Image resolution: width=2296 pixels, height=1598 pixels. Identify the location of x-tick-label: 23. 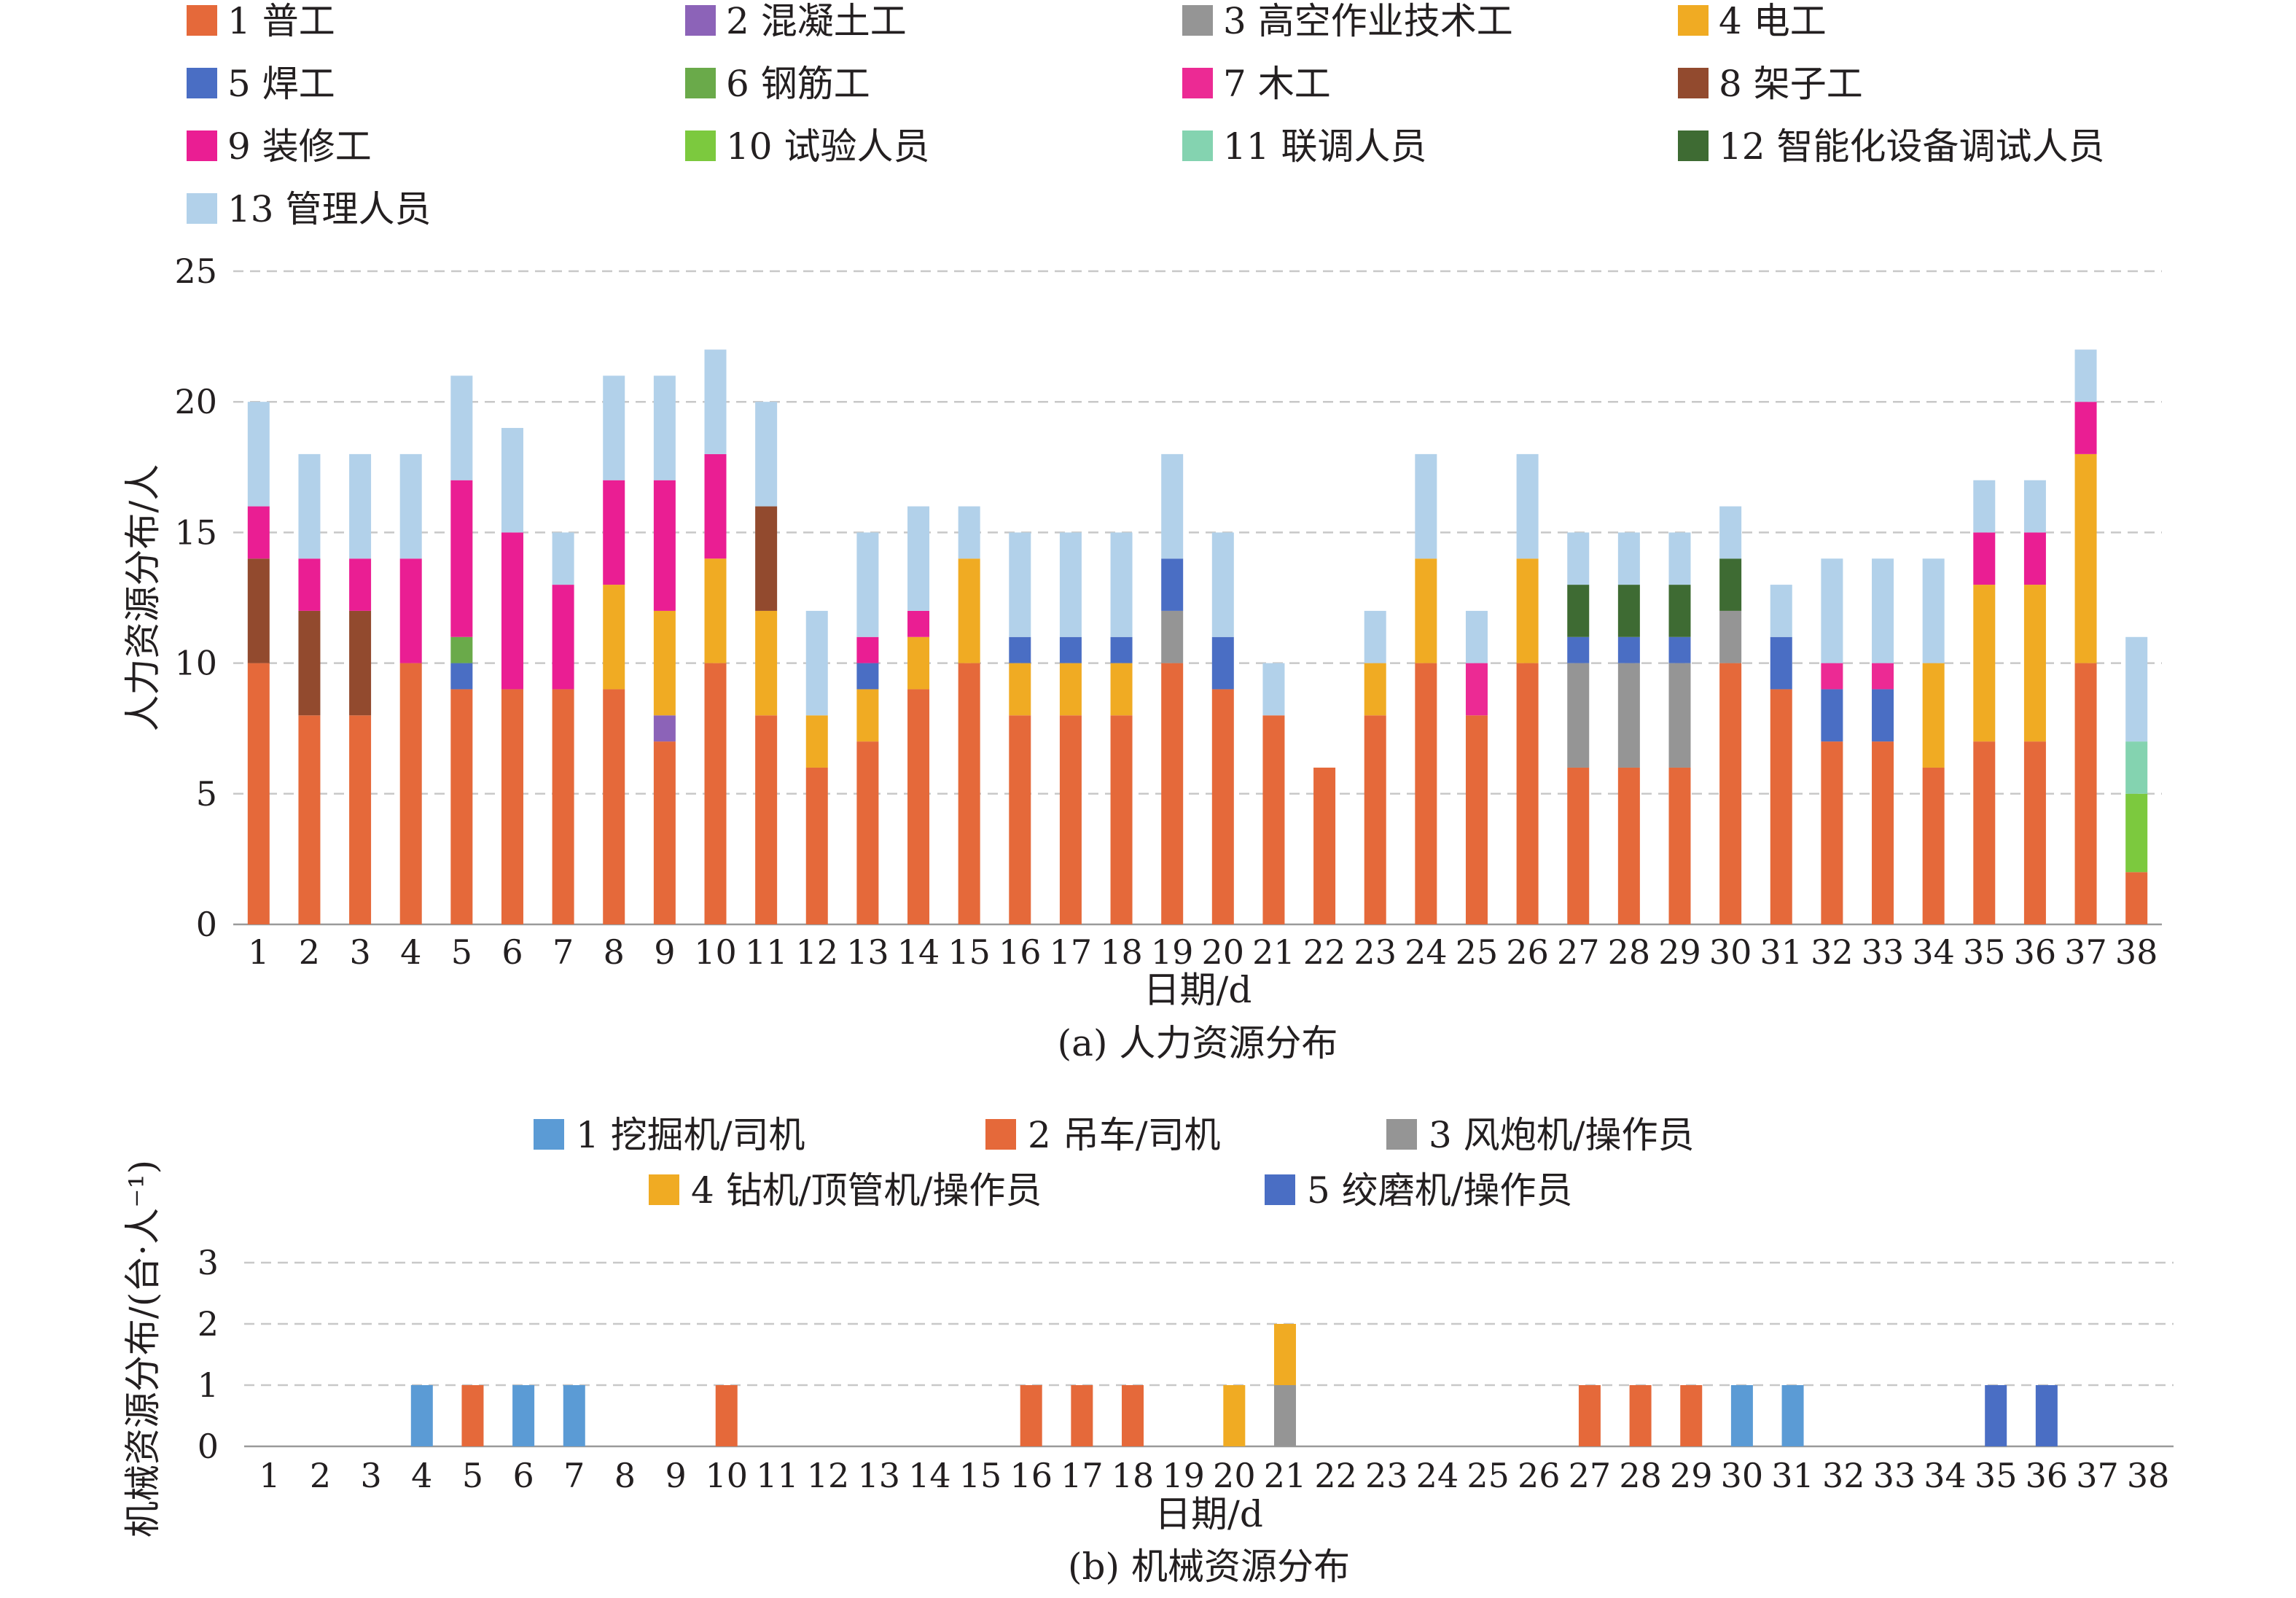
(1376, 952).